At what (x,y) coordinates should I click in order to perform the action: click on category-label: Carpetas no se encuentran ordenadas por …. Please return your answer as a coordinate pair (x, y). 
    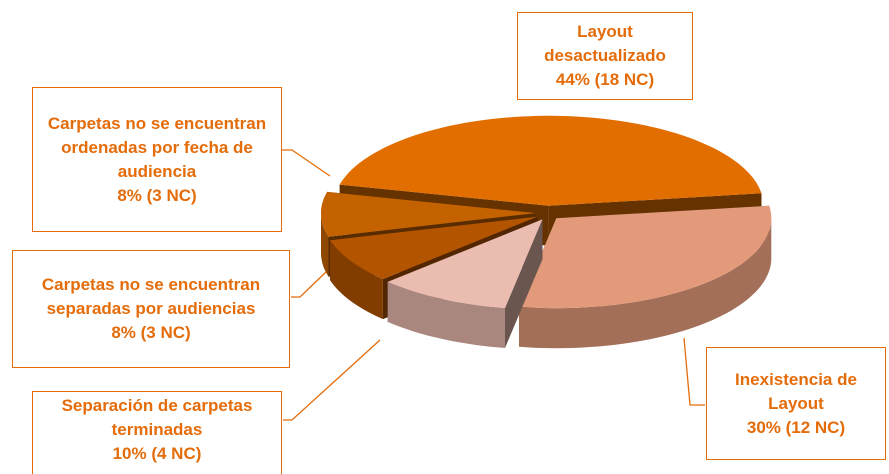
    Looking at the image, I should click on (157, 147).